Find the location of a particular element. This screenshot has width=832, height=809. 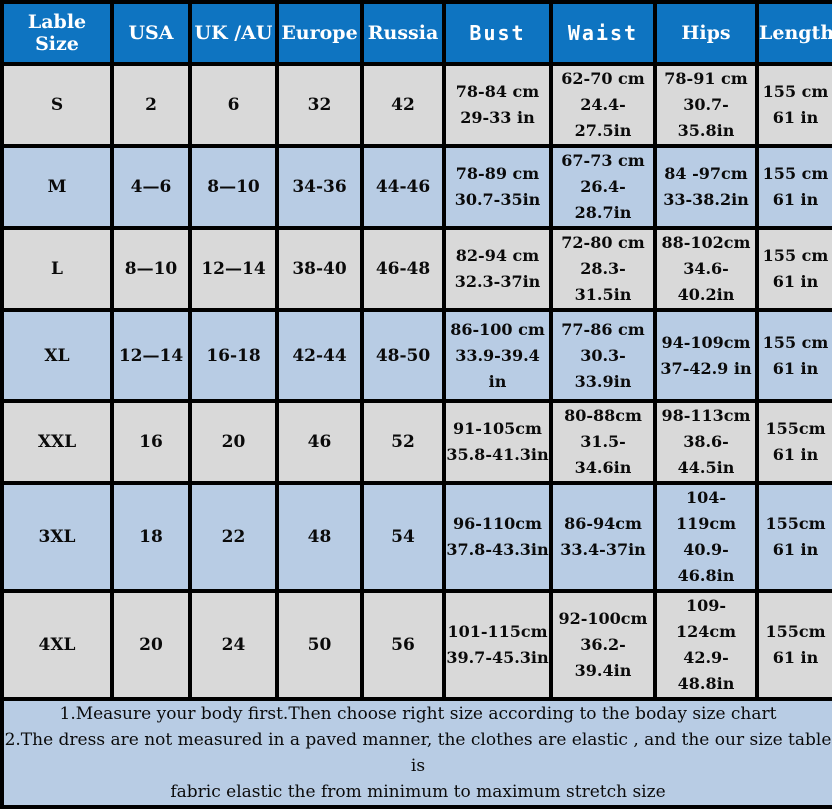

cell-waist: 92-100cm 36.2-39.4in is located at coordinates (603, 645).